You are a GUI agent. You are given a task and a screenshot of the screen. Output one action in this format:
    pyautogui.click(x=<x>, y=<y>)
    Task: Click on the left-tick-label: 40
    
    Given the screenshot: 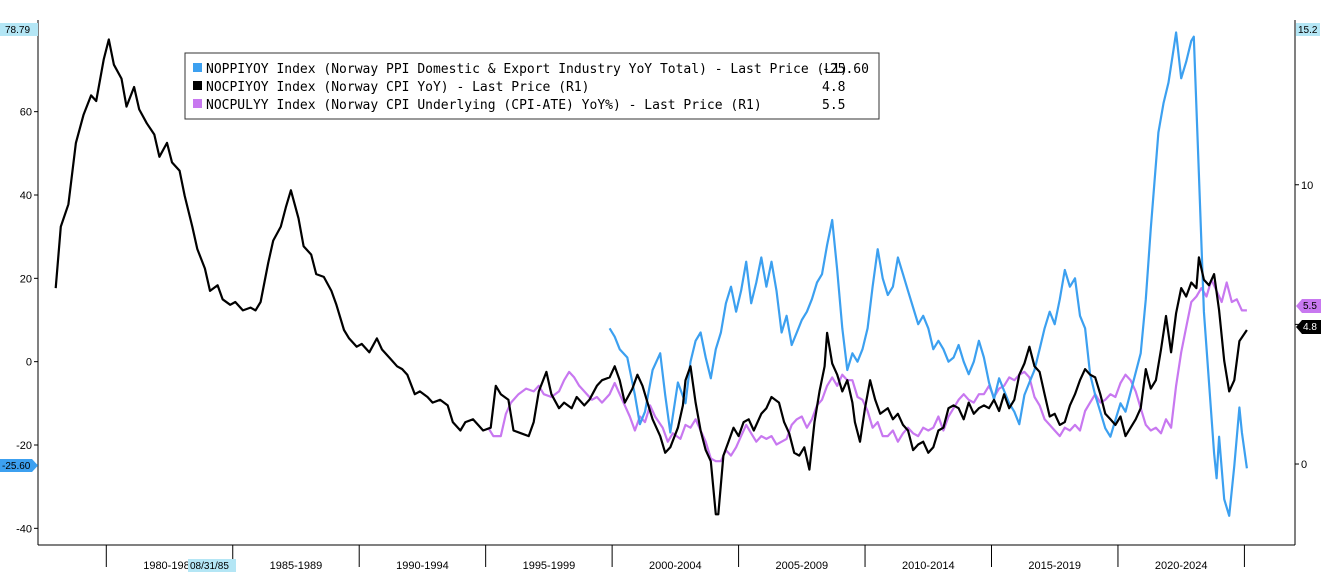 What is the action you would take?
    pyautogui.click(x=26, y=196)
    